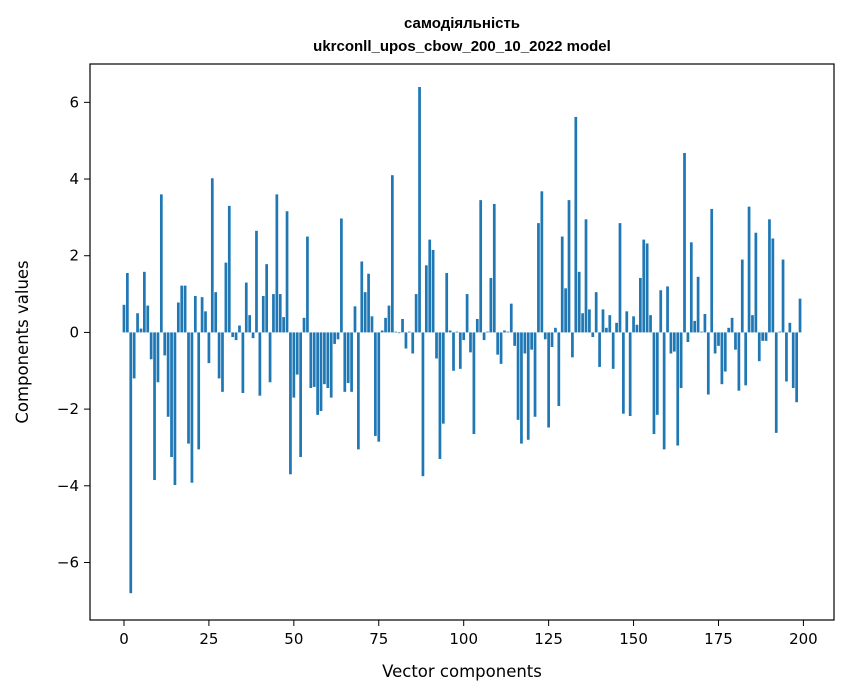  Describe the element at coordinates (208, 639) in the screenshot. I see `x-tick-label: 25` at that location.